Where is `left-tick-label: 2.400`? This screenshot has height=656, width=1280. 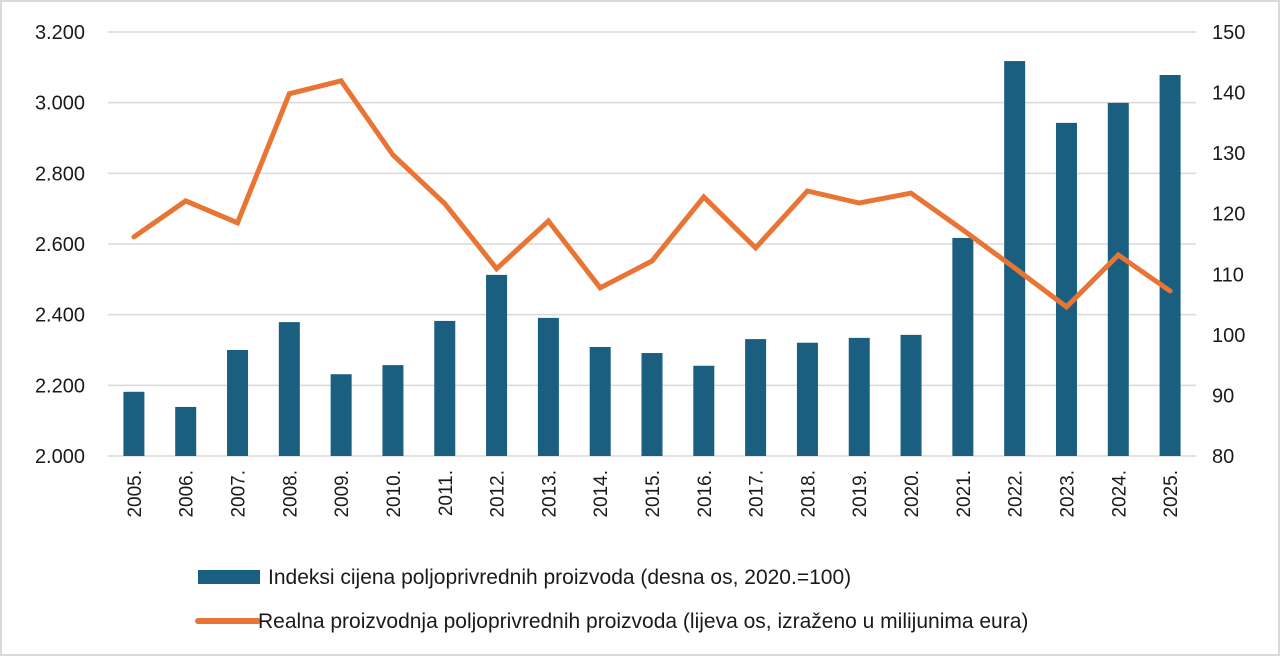 left-tick-label: 2.400 is located at coordinates (60, 316).